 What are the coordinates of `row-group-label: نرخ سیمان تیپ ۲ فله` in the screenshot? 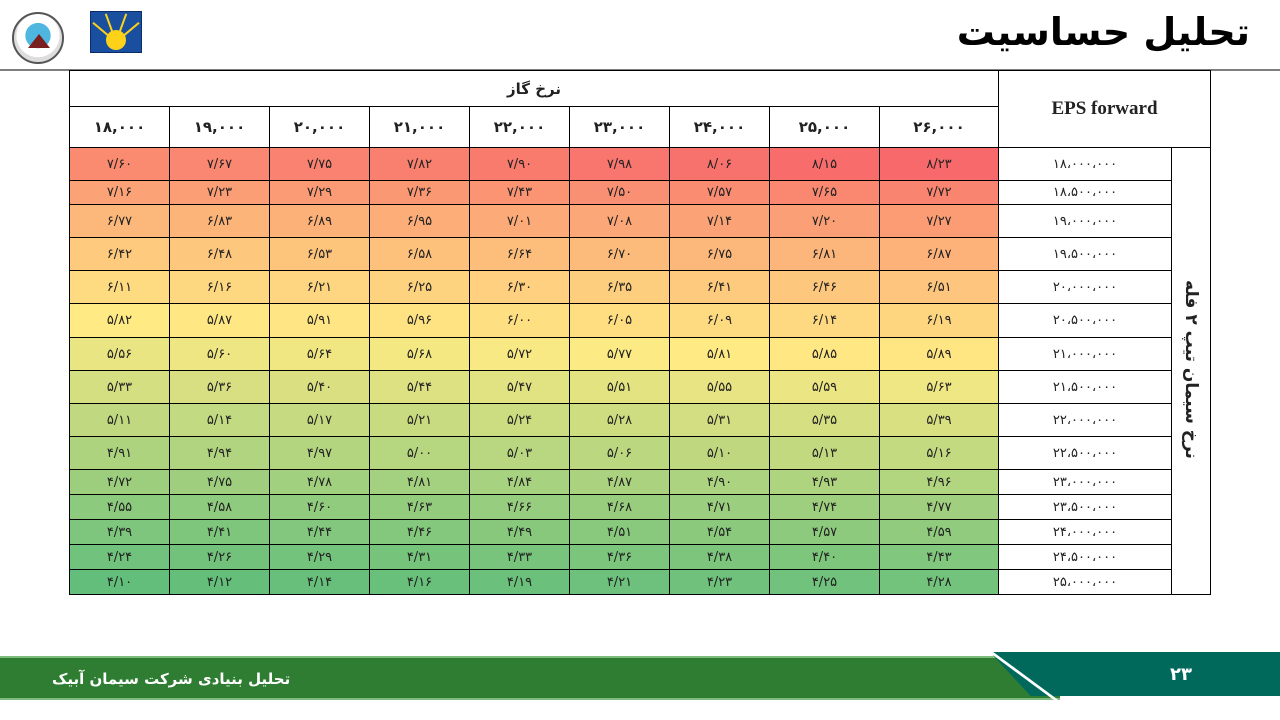 It's located at (1191, 369).